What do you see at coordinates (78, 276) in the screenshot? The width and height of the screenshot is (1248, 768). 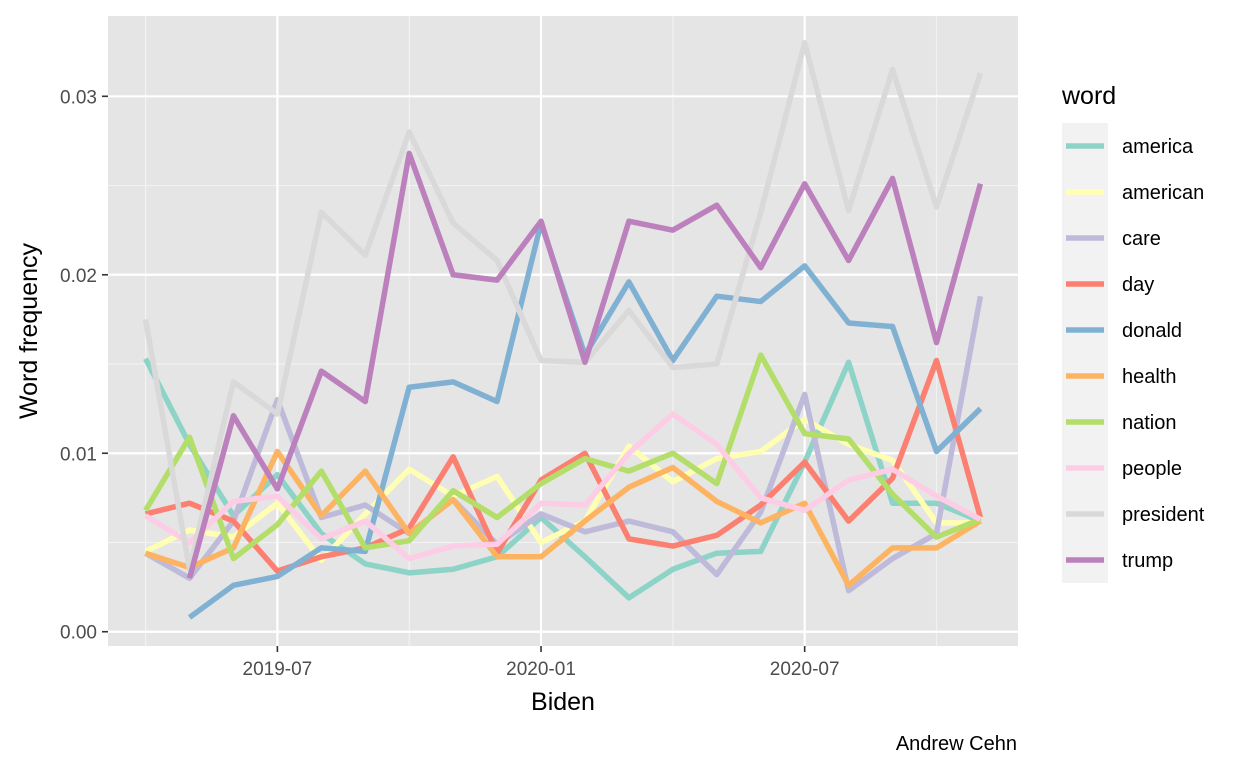 I see `y-tick-label: 0.02` at bounding box center [78, 276].